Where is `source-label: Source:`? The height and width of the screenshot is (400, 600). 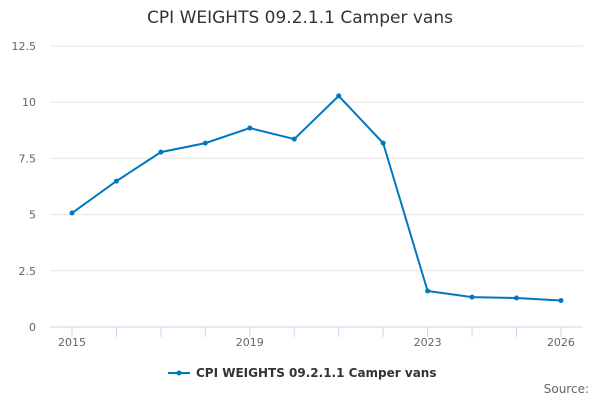
source-label: Source: is located at coordinates (566, 389).